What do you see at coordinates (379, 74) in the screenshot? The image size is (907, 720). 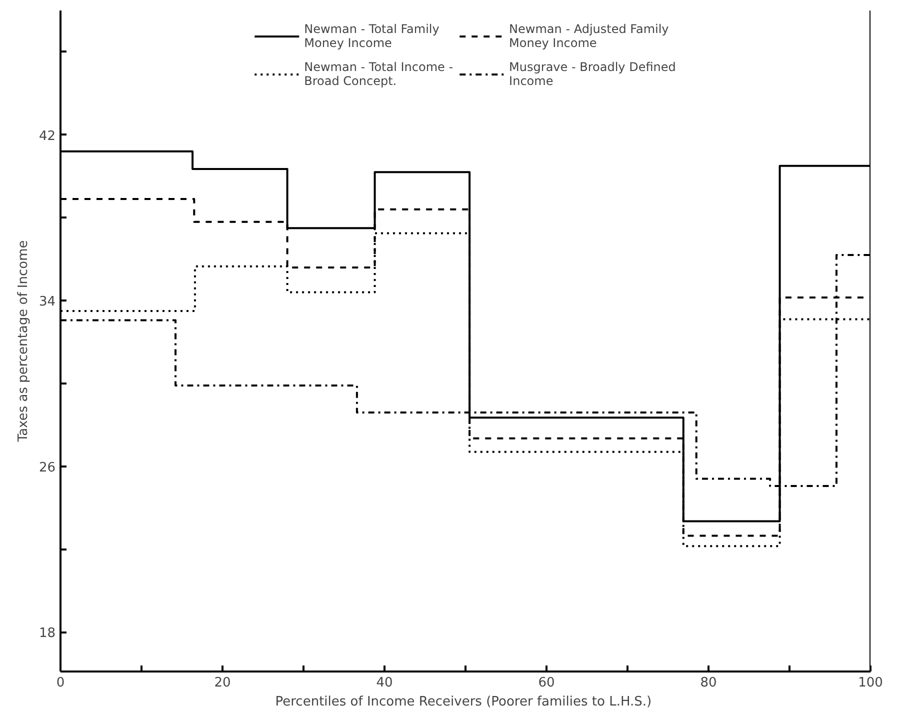 I see `legend-label: Newman - Total Income - Broad Concept.` at bounding box center [379, 74].